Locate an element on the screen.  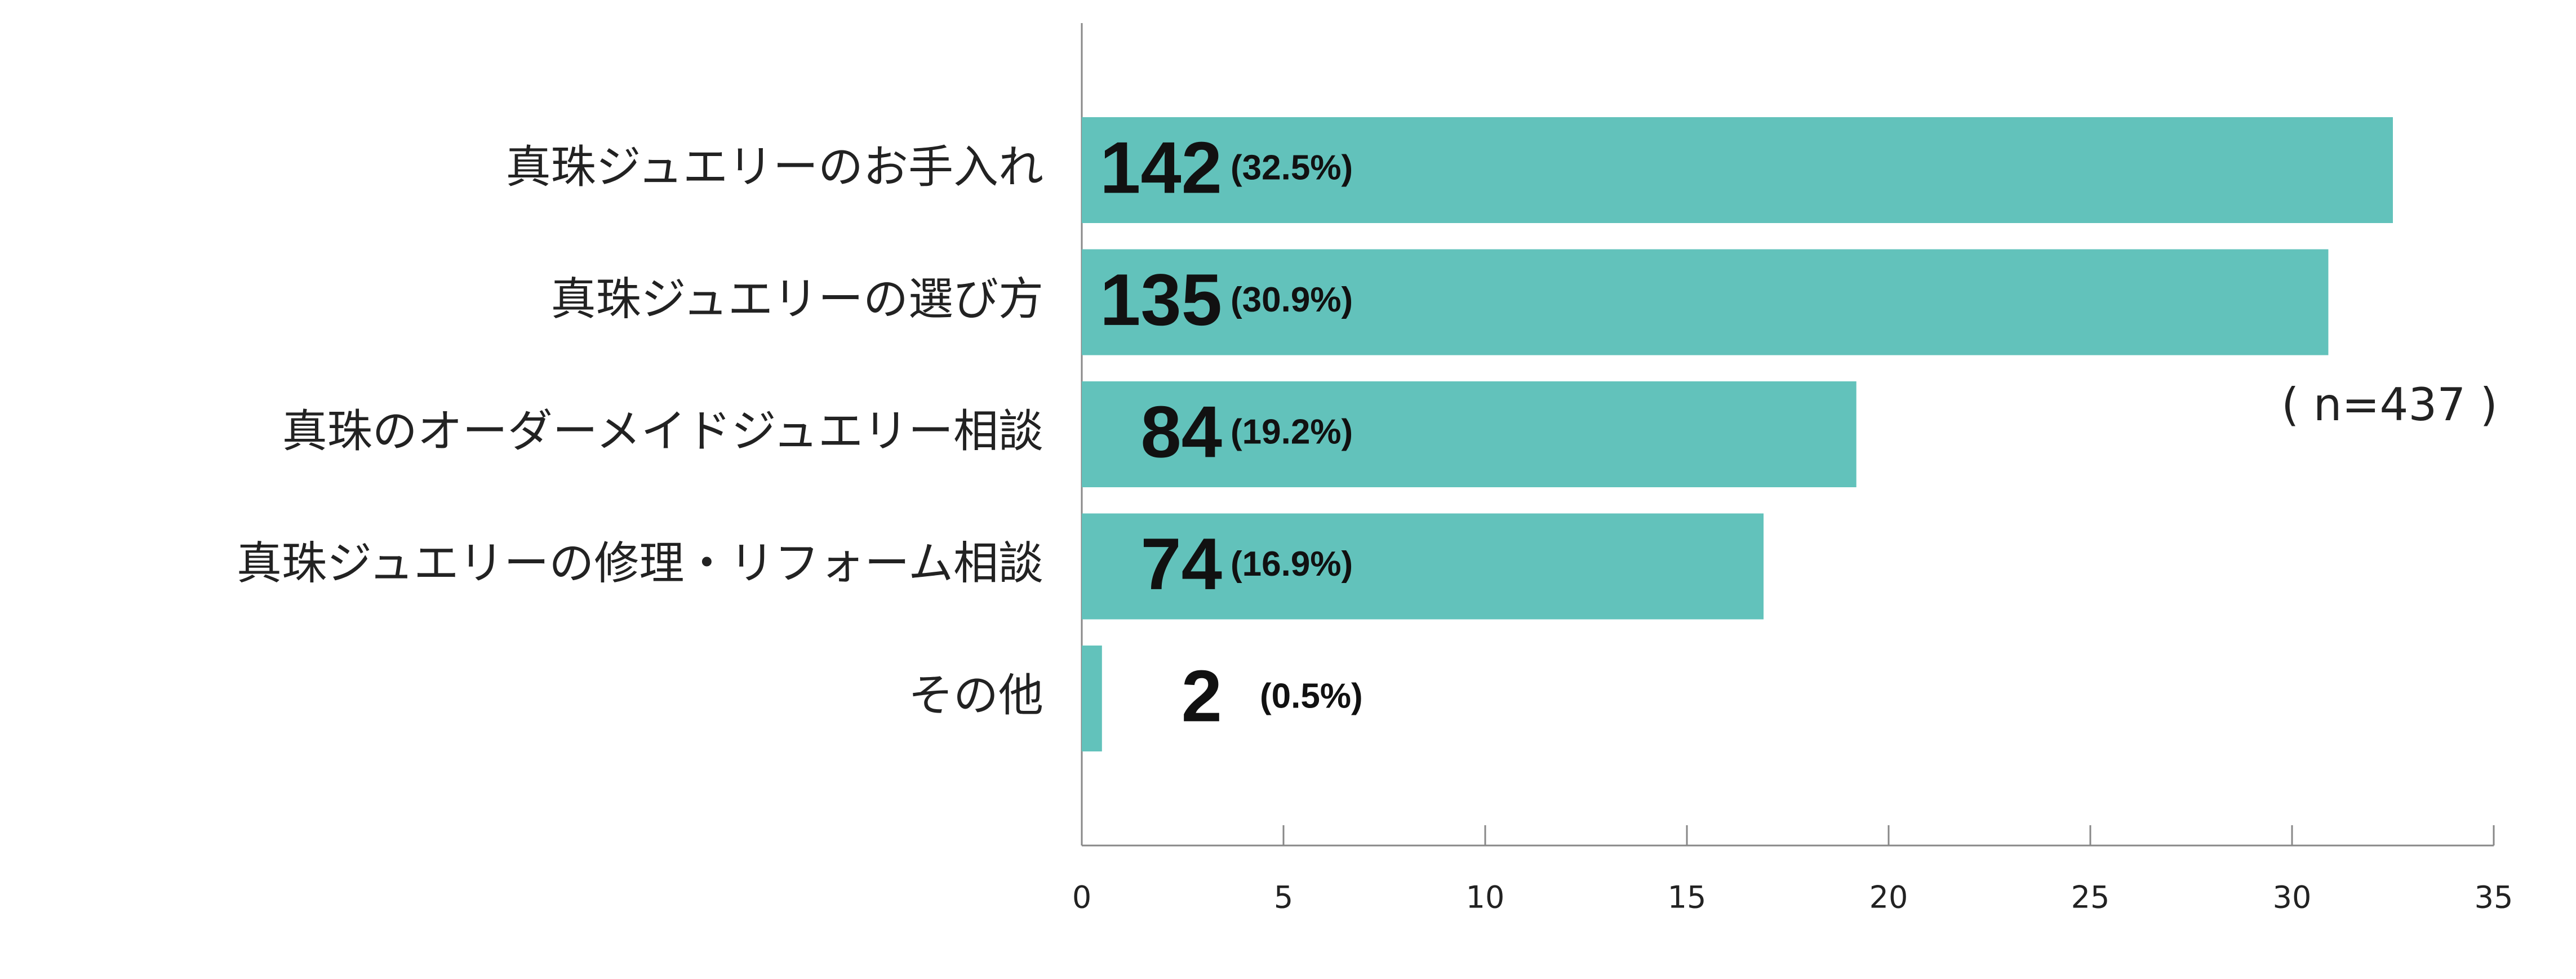
x-tick-label: 25 is located at coordinates (2090, 897).